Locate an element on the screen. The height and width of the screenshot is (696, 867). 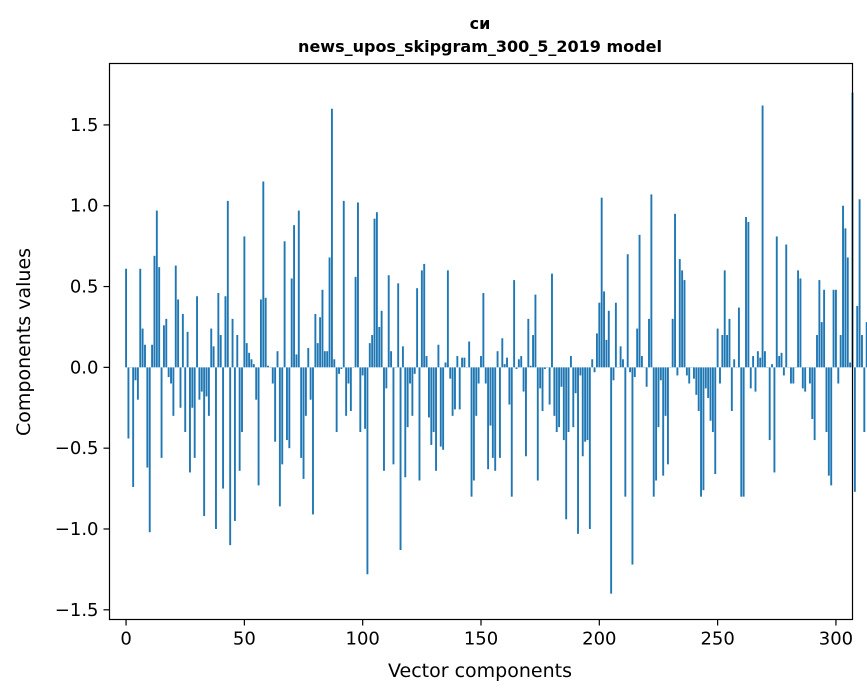
x-axis: 0 50 100 150 200 250 300 is located at coordinates (486, 634).